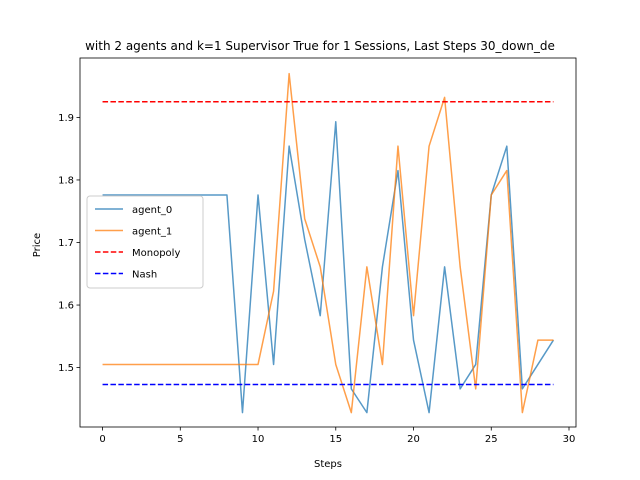  Describe the element at coordinates (102, 439) in the screenshot. I see `x-tick-label: 0` at that location.